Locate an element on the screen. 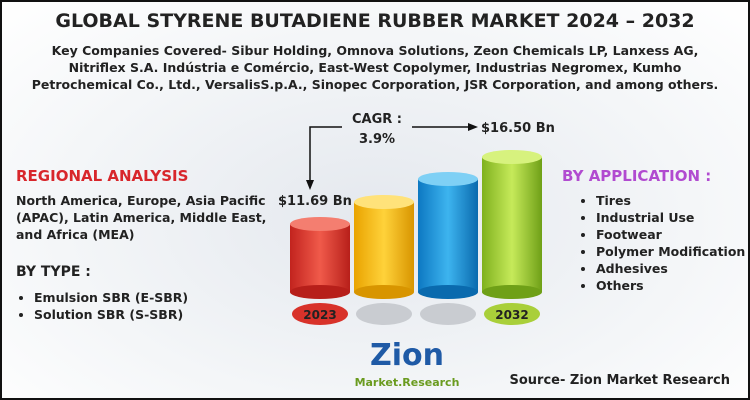 This screenshot has width=750, height=400. arrow is located at coordinates (325, 156).